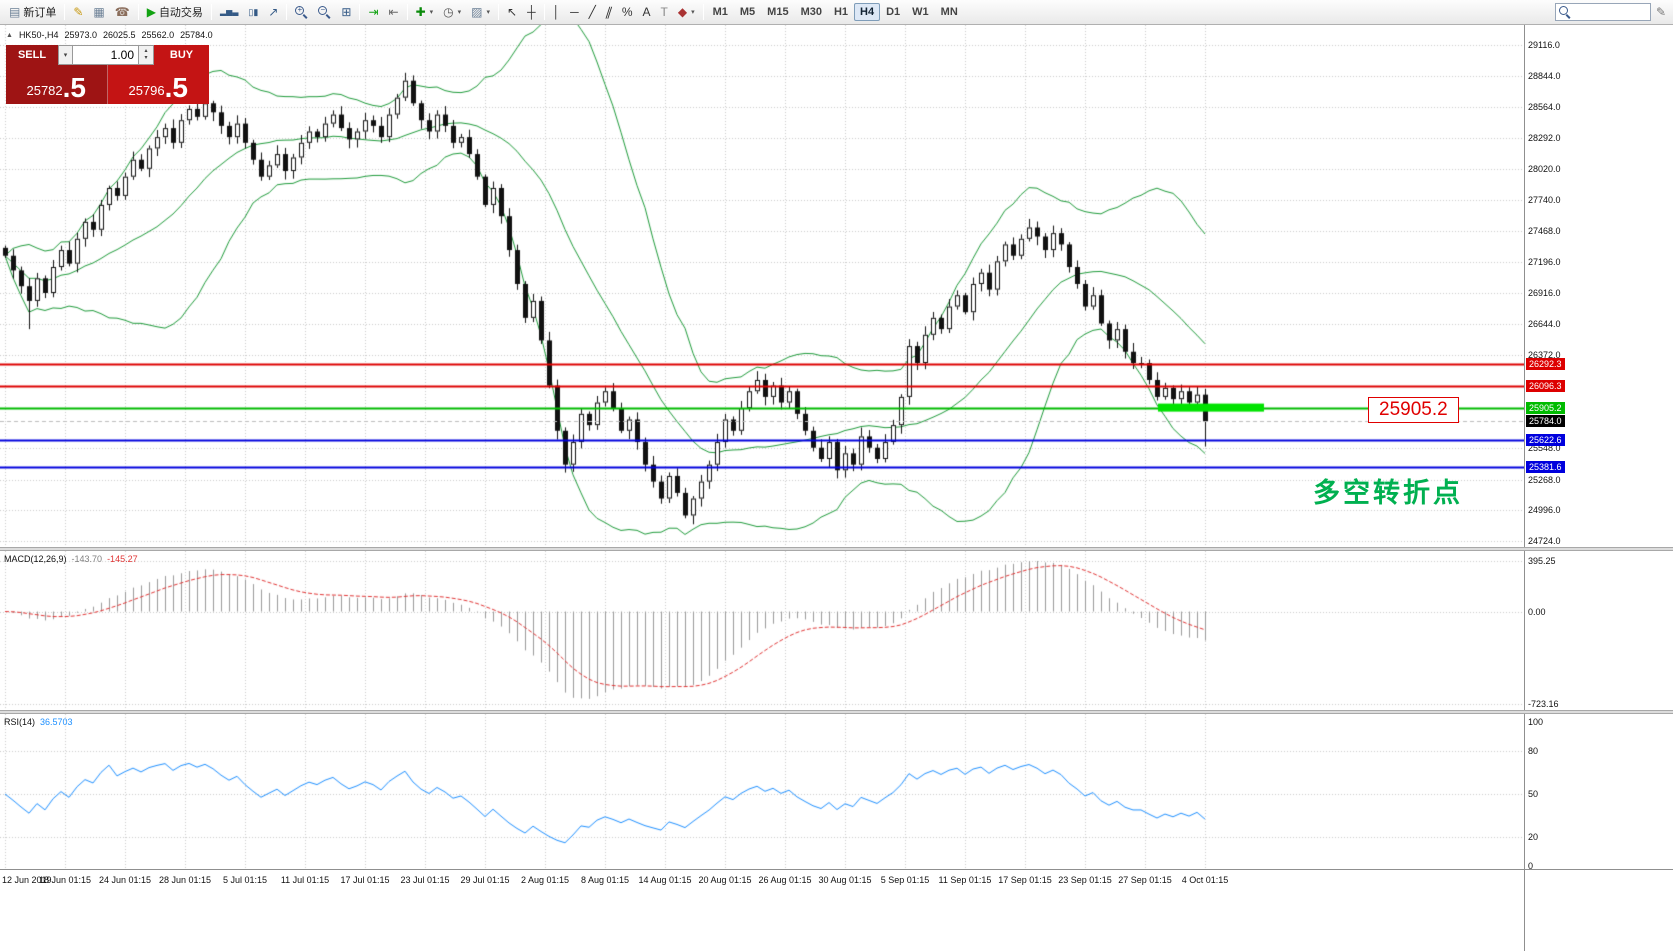 This screenshot has height=951, width=1673. I want to click on tf-h4-label: H4, so click(867, 12).